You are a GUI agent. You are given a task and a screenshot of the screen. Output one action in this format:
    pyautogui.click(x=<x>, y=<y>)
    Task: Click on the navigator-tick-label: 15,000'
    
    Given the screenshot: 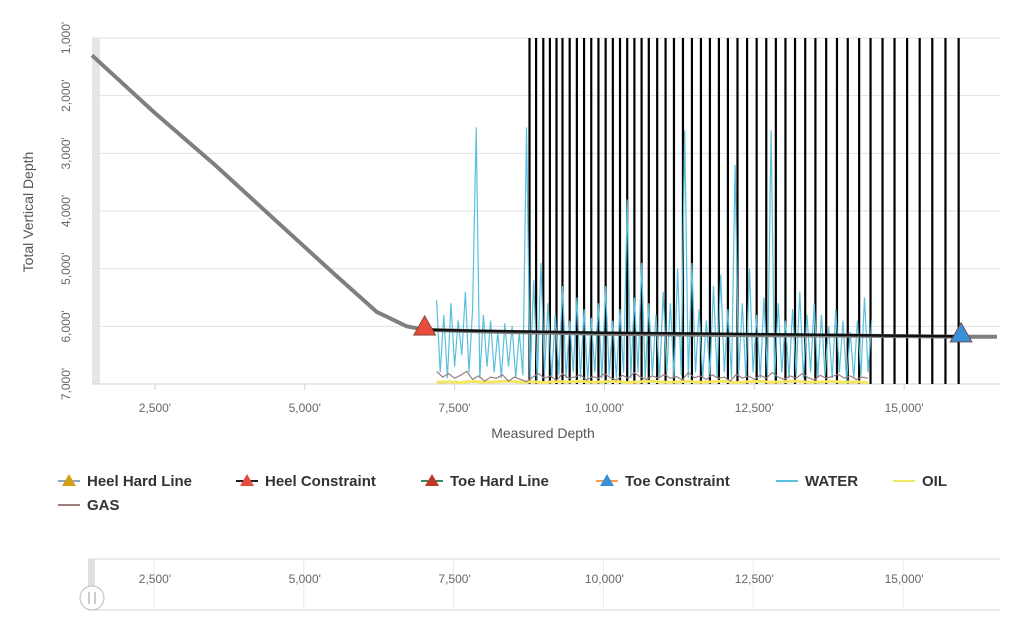 What is the action you would take?
    pyautogui.click(x=904, y=579)
    